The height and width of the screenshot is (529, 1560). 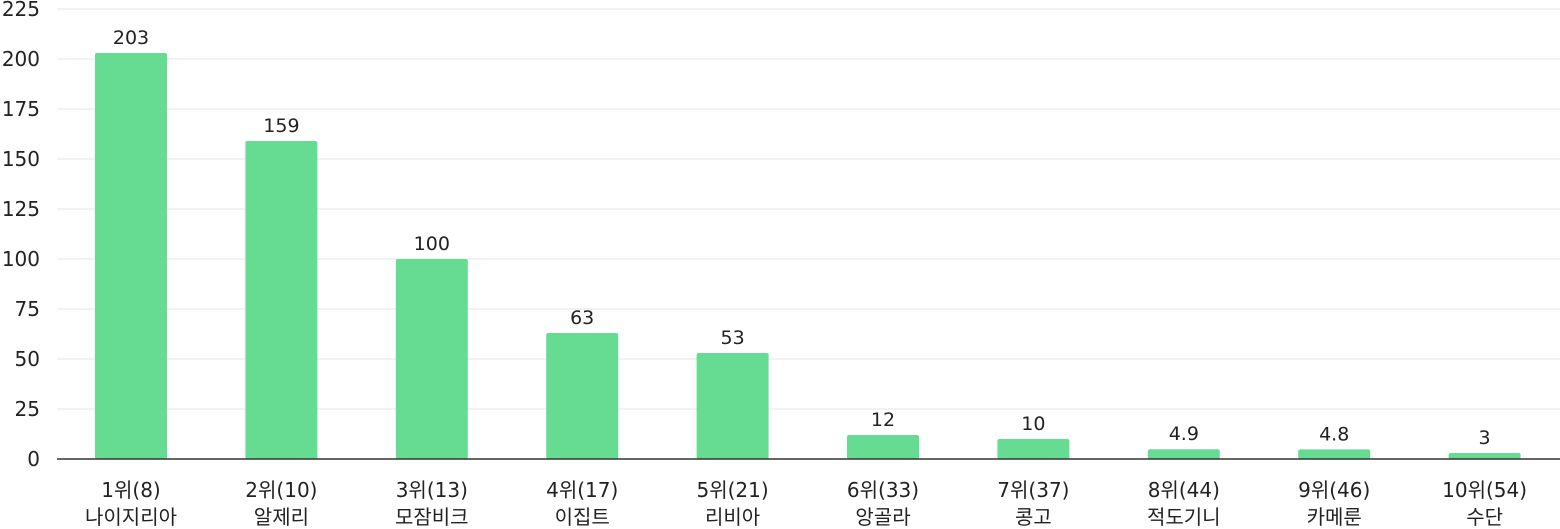 I want to click on y-tick-label: 0, so click(x=33, y=459).